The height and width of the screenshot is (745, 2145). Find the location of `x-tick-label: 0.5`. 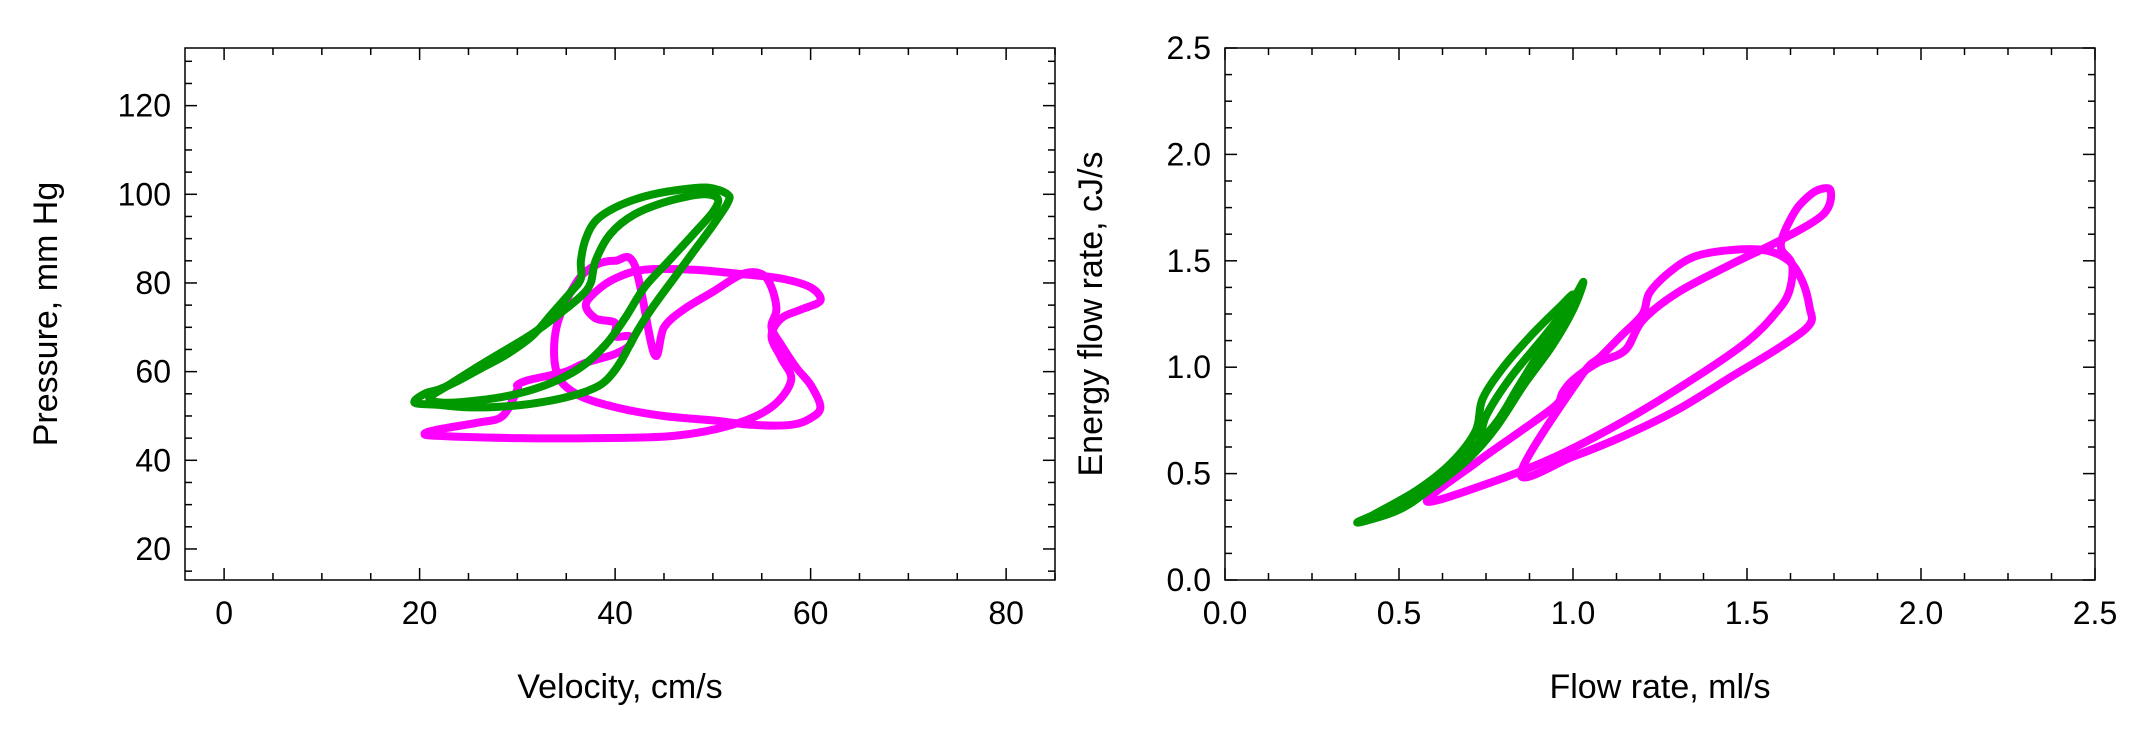

x-tick-label: 0.5 is located at coordinates (1399, 613).